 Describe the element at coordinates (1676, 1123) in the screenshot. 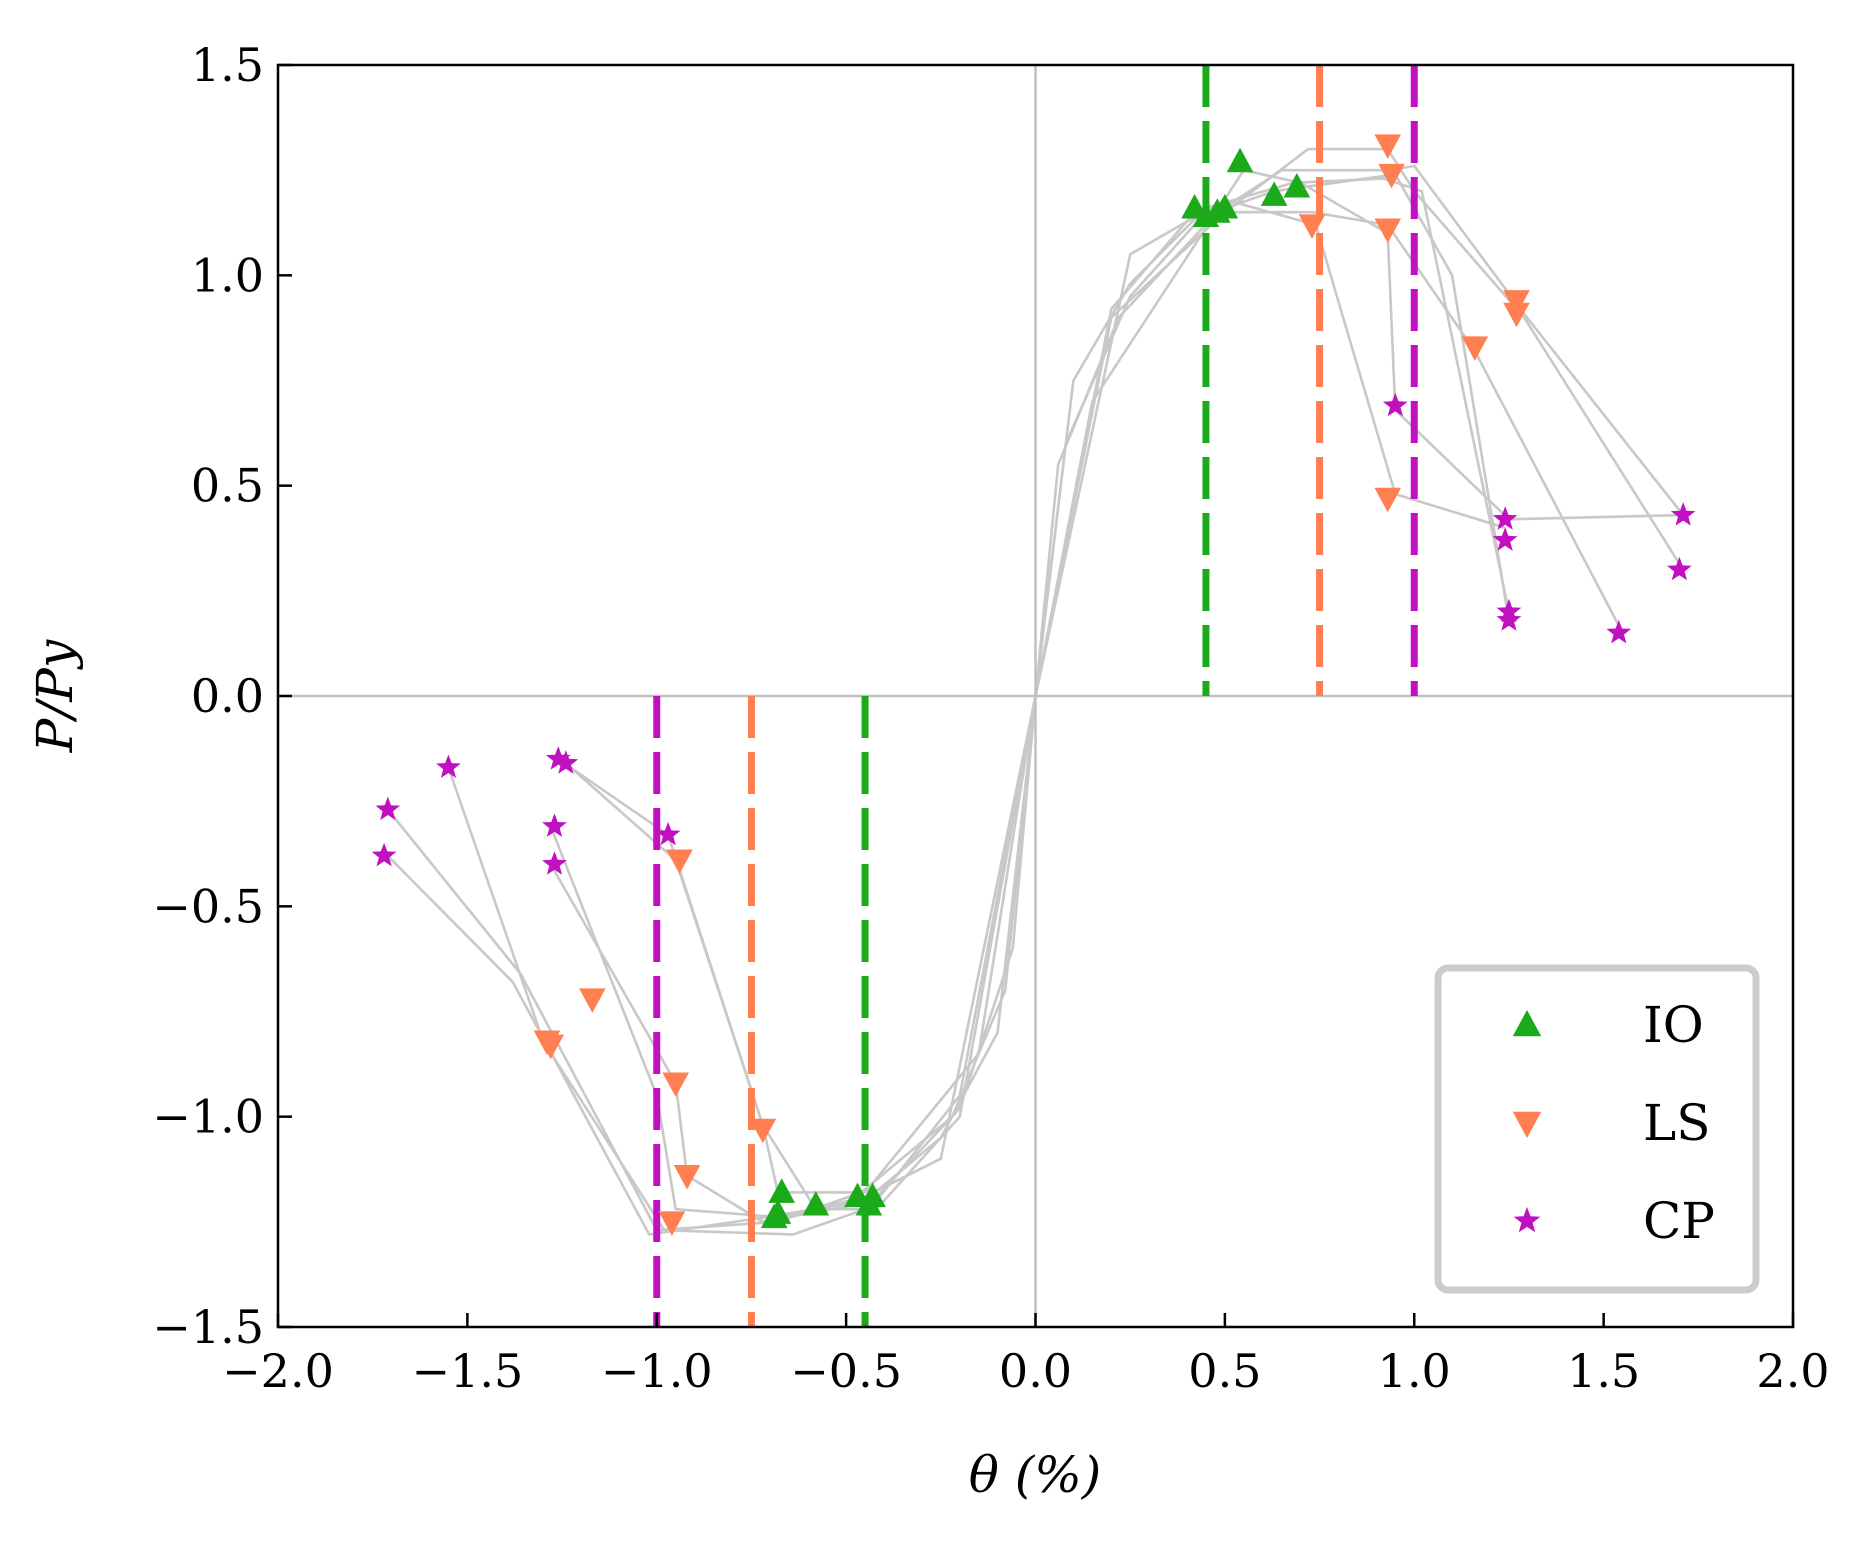

I see `legend-label-ls: LS` at that location.